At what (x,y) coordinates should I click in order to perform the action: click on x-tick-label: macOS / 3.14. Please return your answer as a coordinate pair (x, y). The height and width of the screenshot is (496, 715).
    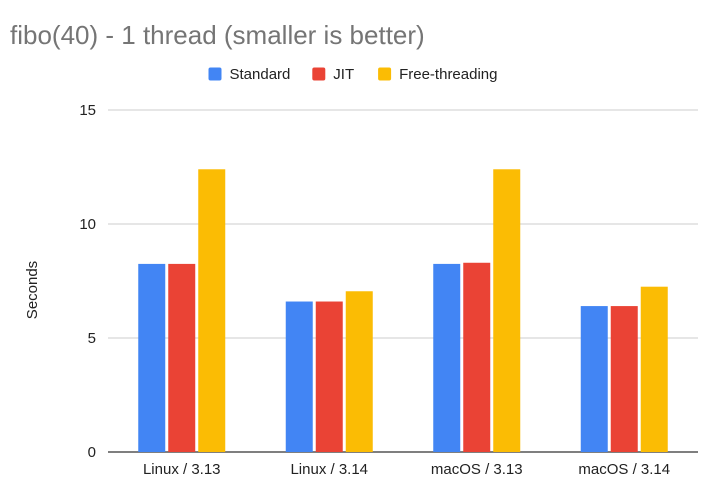
    Looking at the image, I should click on (624, 469).